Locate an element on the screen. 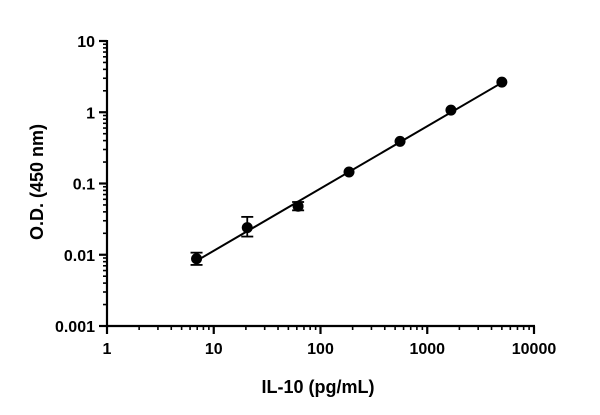  y-axis-title: O.D. (450 nm) is located at coordinates (37, 182).